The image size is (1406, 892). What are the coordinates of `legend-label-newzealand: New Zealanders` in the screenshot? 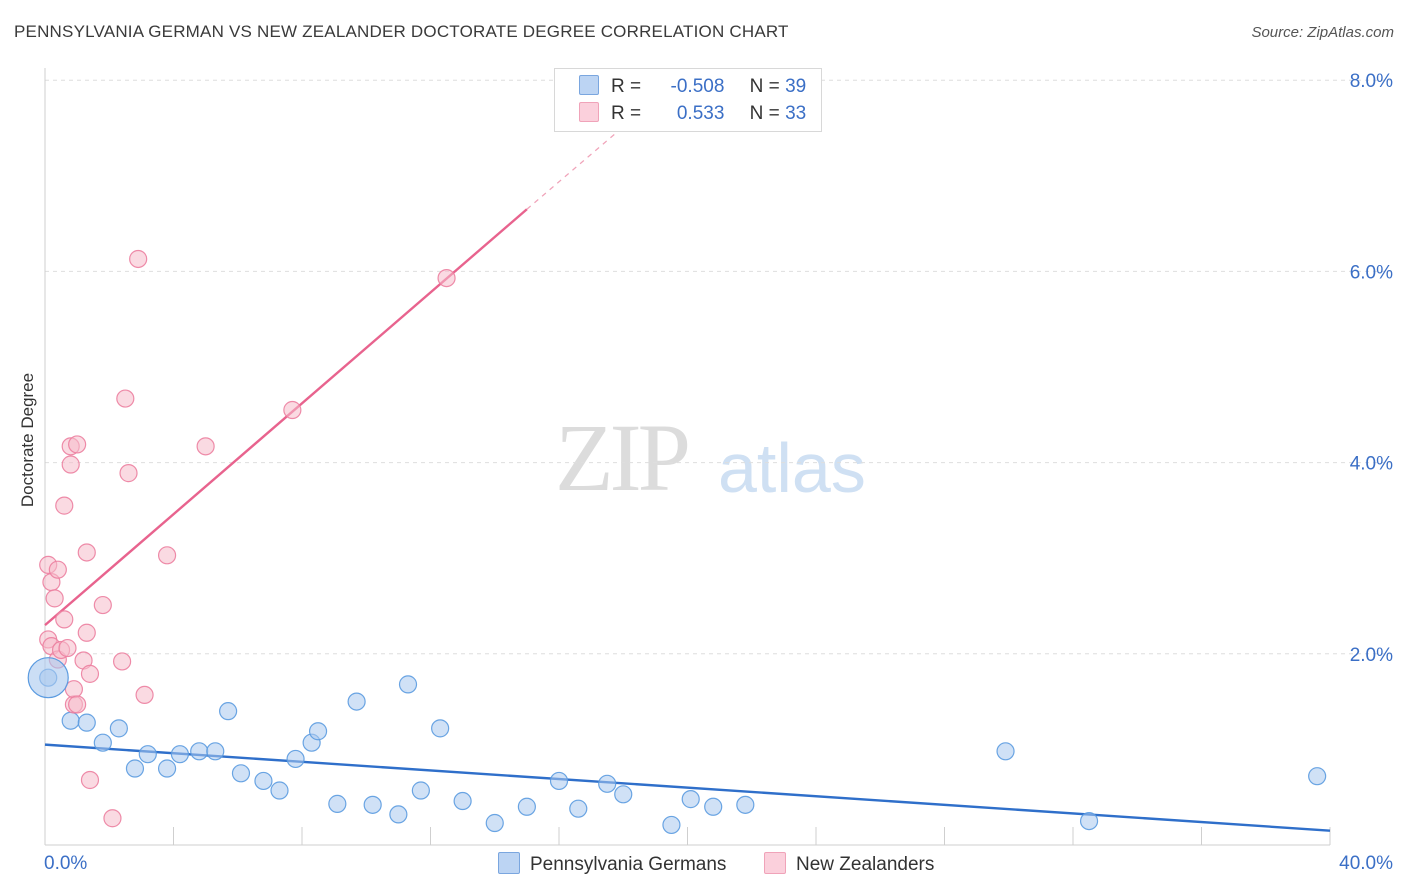 It's located at (865, 864).